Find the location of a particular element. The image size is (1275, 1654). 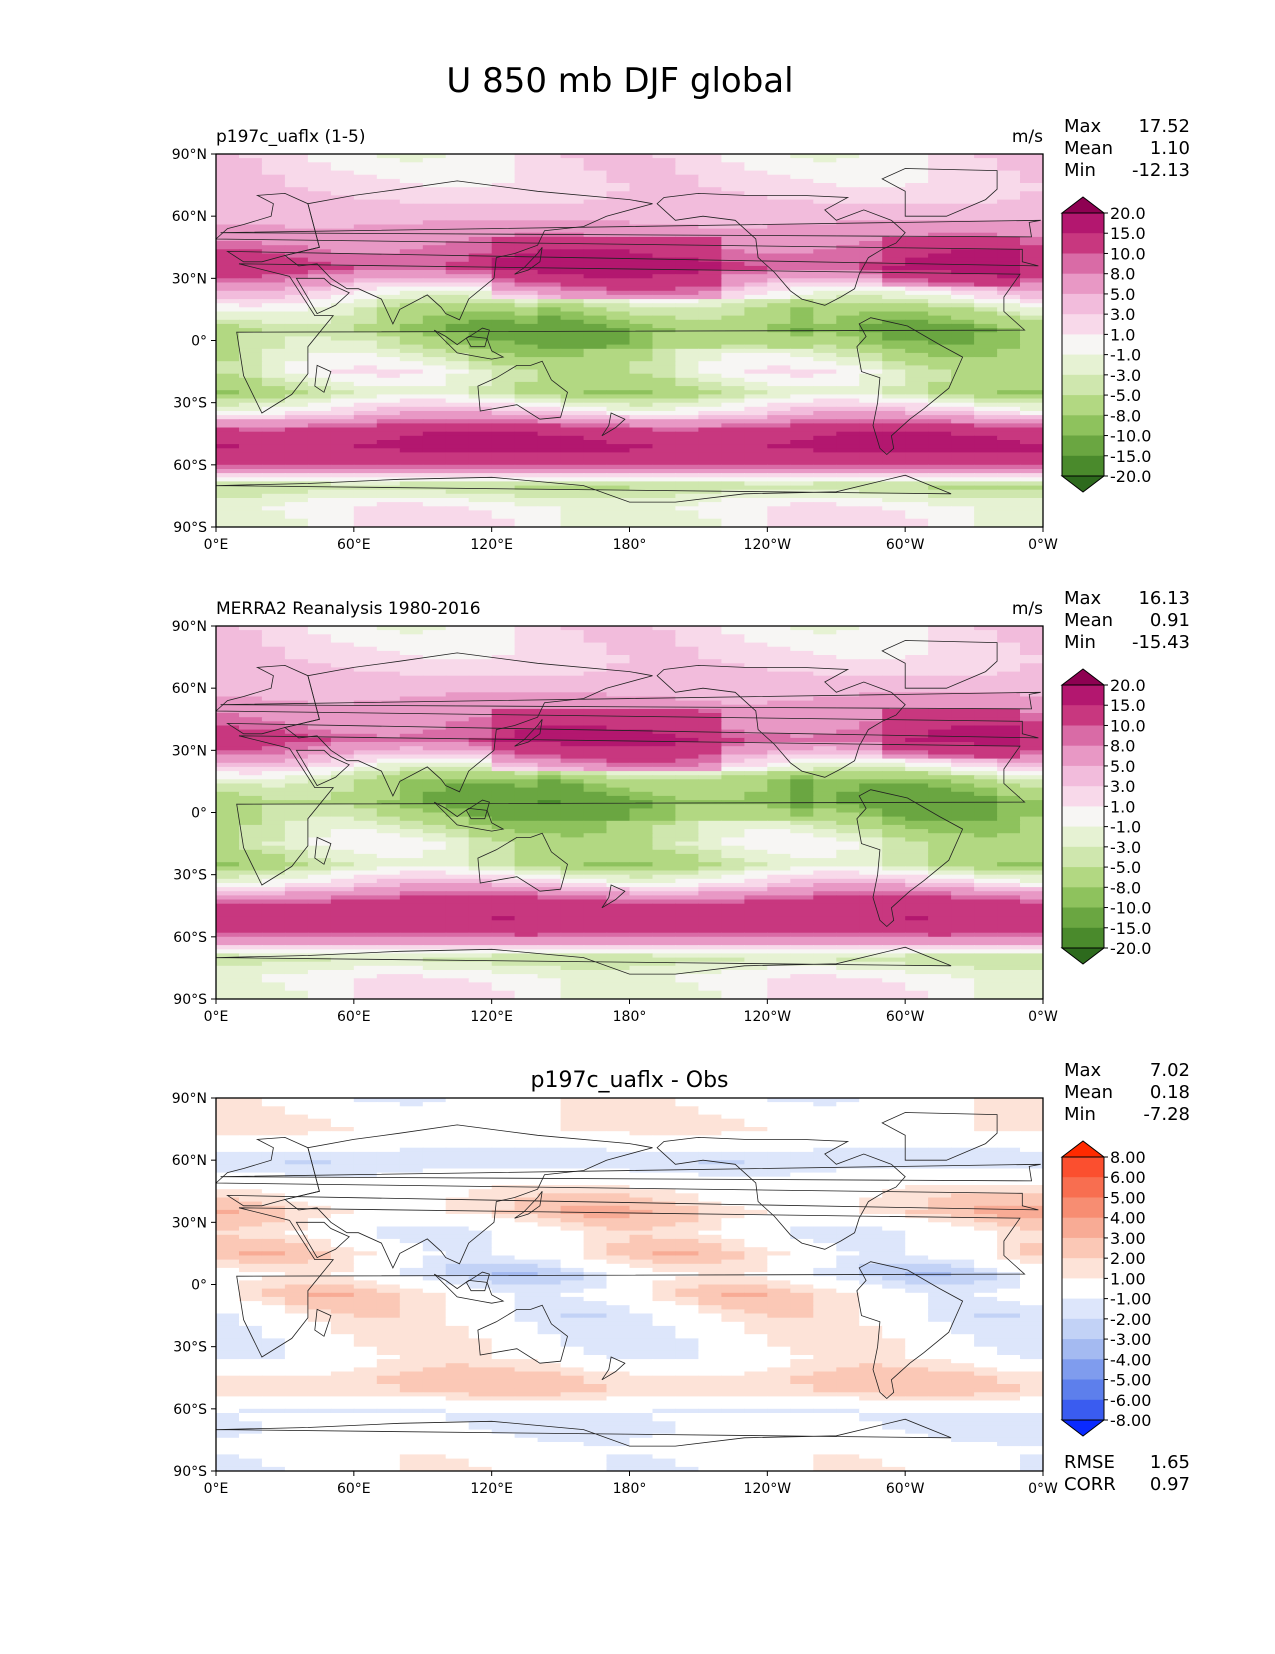

colorbar-tick-label: 15.0 is located at coordinates (1128, 233).